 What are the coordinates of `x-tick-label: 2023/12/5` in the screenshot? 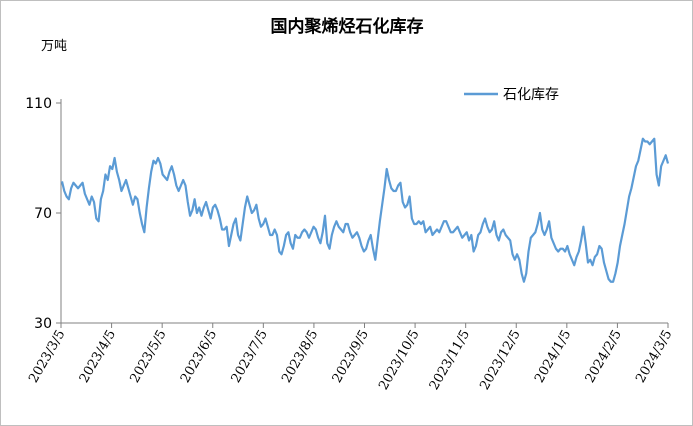 It's located at (500, 360).